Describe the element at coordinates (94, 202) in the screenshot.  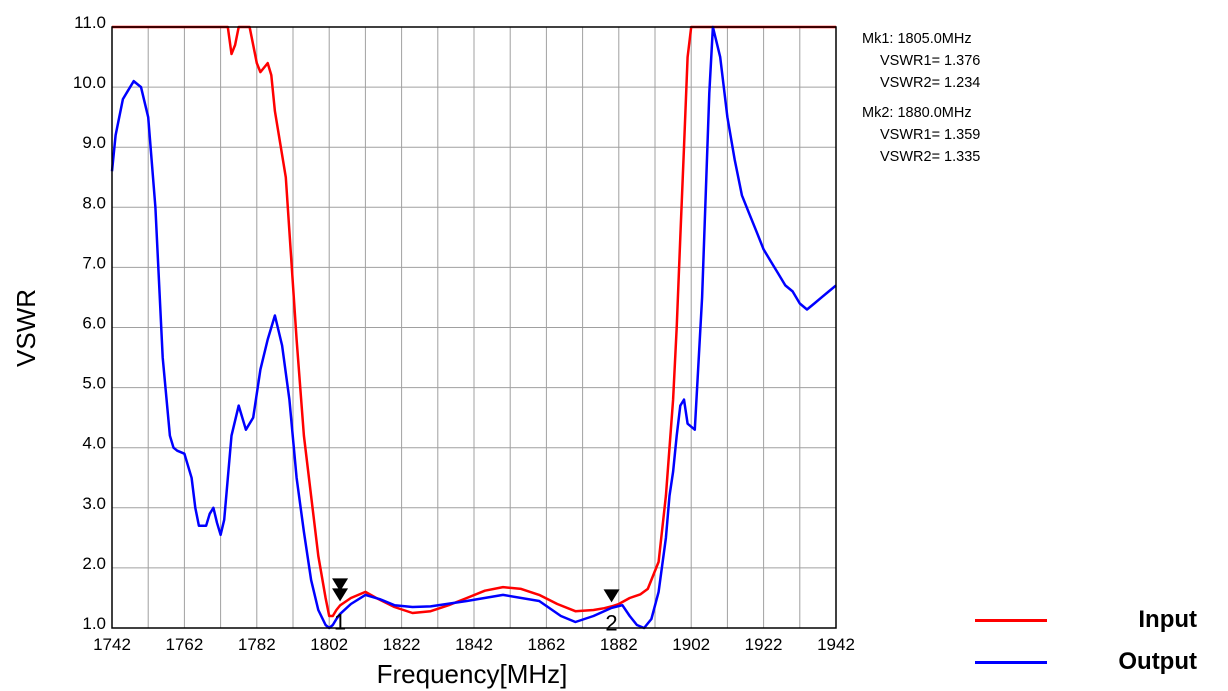
I see `y-tick-label: 8.0` at that location.